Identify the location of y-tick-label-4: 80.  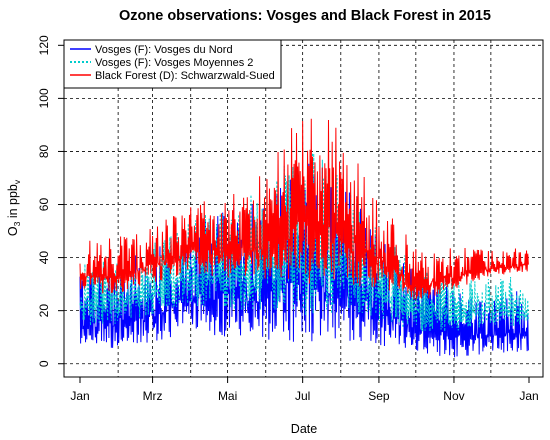
(44, 151).